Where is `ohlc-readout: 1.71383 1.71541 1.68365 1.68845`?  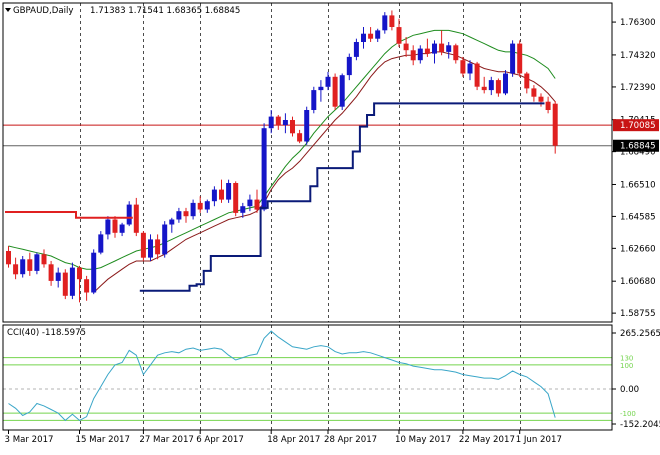
ohlc-readout: 1.71383 1.71541 1.68365 1.68845 is located at coordinates (165, 11).